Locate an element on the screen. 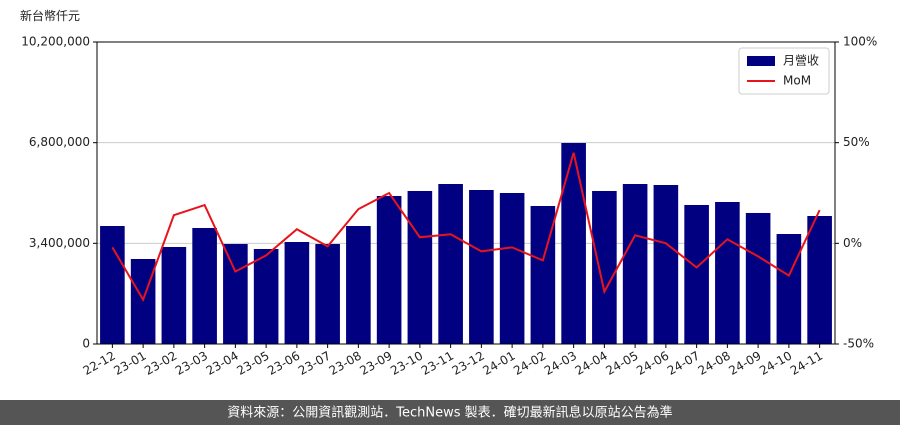 The height and width of the screenshot is (429, 900). x-tick-label: 23-01 is located at coordinates (129, 363).